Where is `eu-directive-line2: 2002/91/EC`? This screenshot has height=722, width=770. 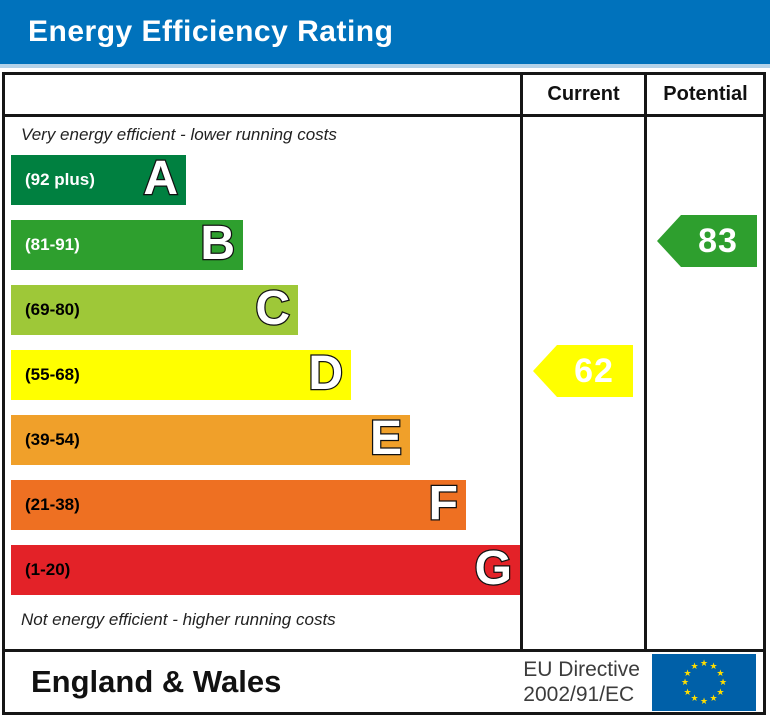 eu-directive-line2: 2002/91/EC is located at coordinates (579, 694).